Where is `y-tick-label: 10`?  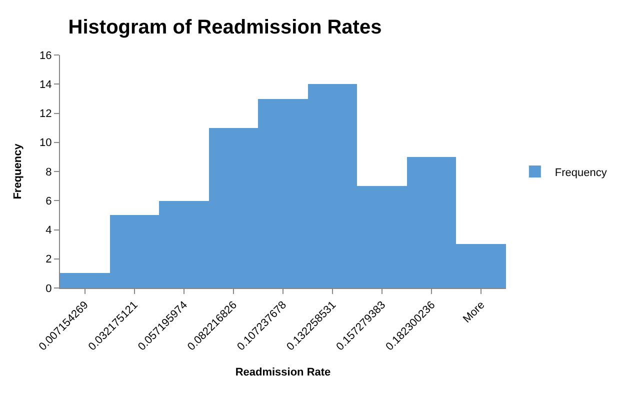
y-tick-label: 10 is located at coordinates (46, 143).